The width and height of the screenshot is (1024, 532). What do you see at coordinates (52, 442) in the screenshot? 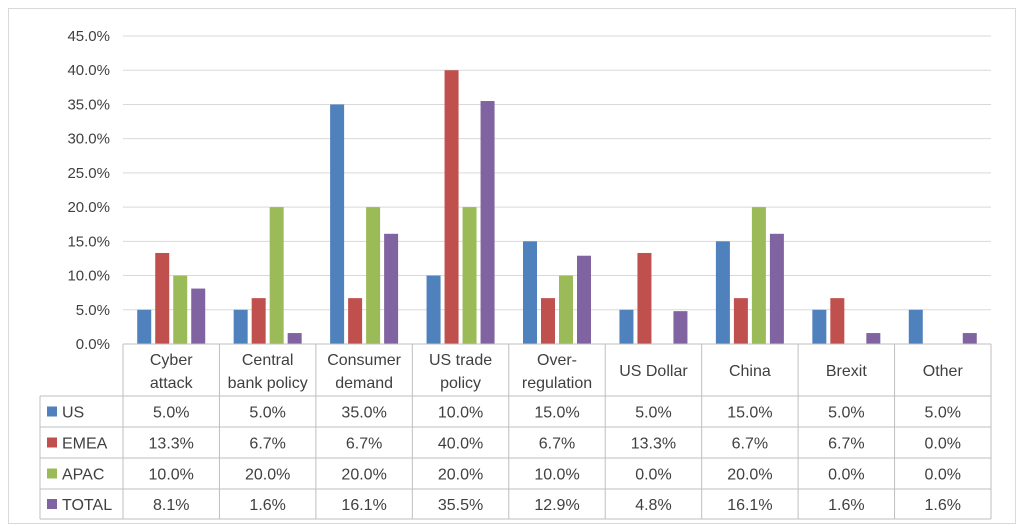
I see `legend-key-emea` at bounding box center [52, 442].